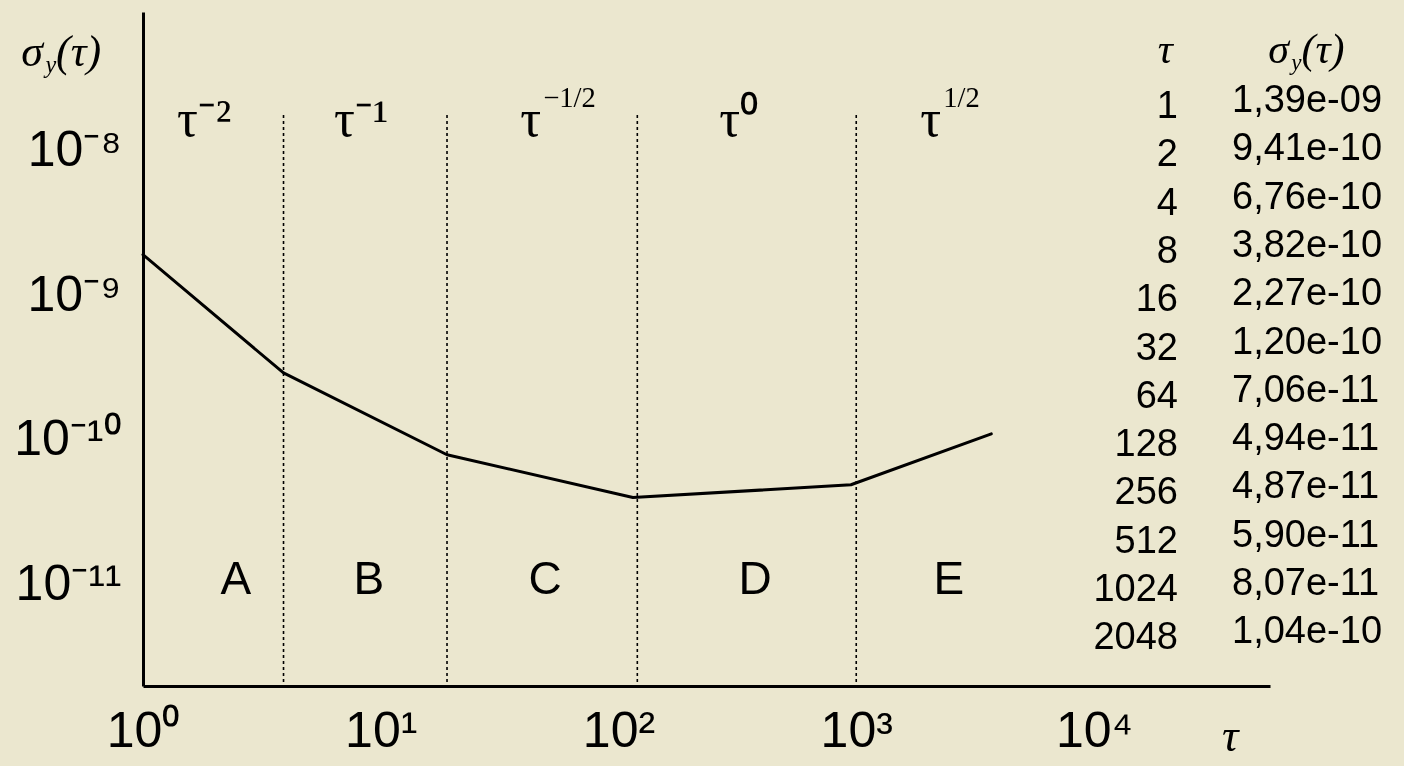 The height and width of the screenshot is (766, 1404). I want to click on annotation: τ⁻², so click(204, 118).